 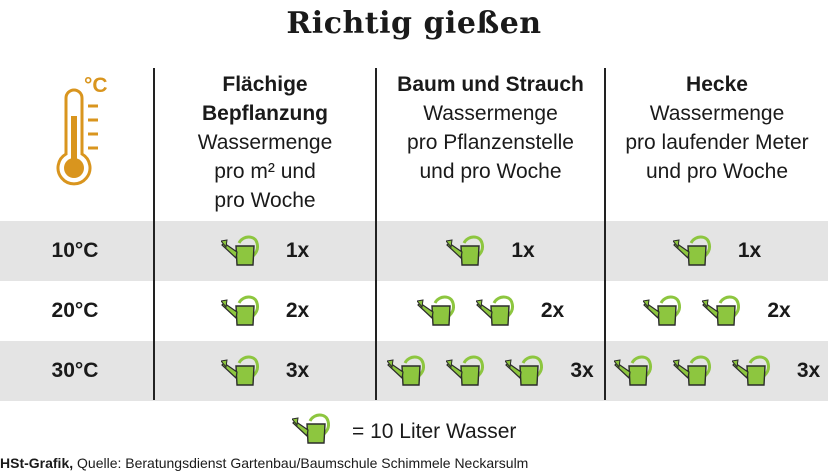 I want to click on table-row: 30°C 3x 3x 3x, so click(x=414, y=371).